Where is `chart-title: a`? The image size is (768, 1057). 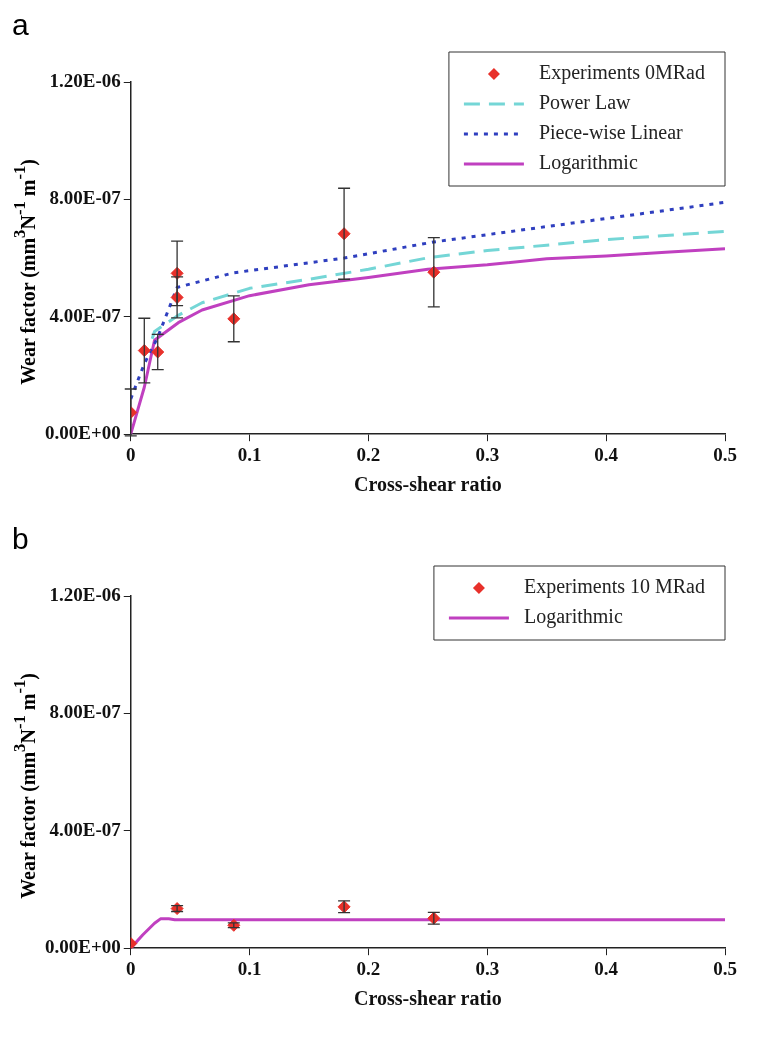
chart-title: a is located at coordinates (20, 25).